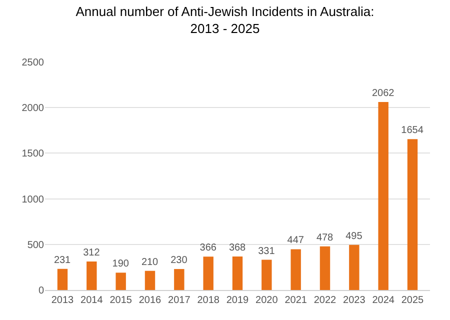 The image size is (450, 320). Describe the element at coordinates (354, 300) in the screenshot. I see `x-tick-label: 2023` at that location.